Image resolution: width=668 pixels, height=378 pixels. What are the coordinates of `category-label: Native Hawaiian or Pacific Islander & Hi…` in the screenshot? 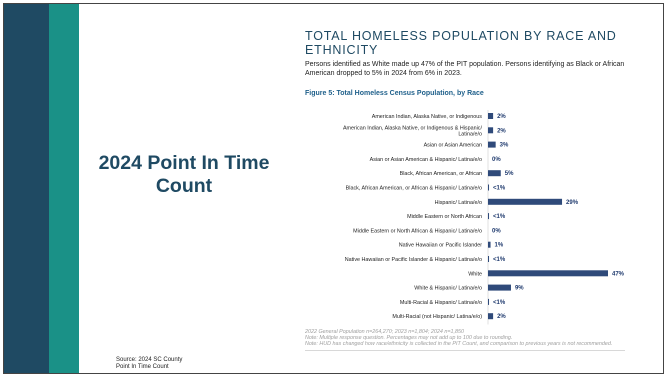 It's located at (413, 260).